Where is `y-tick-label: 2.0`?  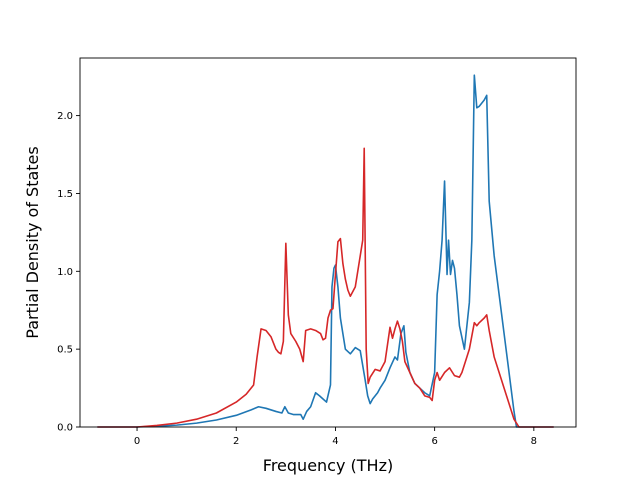
y-tick-label: 2.0 is located at coordinates (65, 116).